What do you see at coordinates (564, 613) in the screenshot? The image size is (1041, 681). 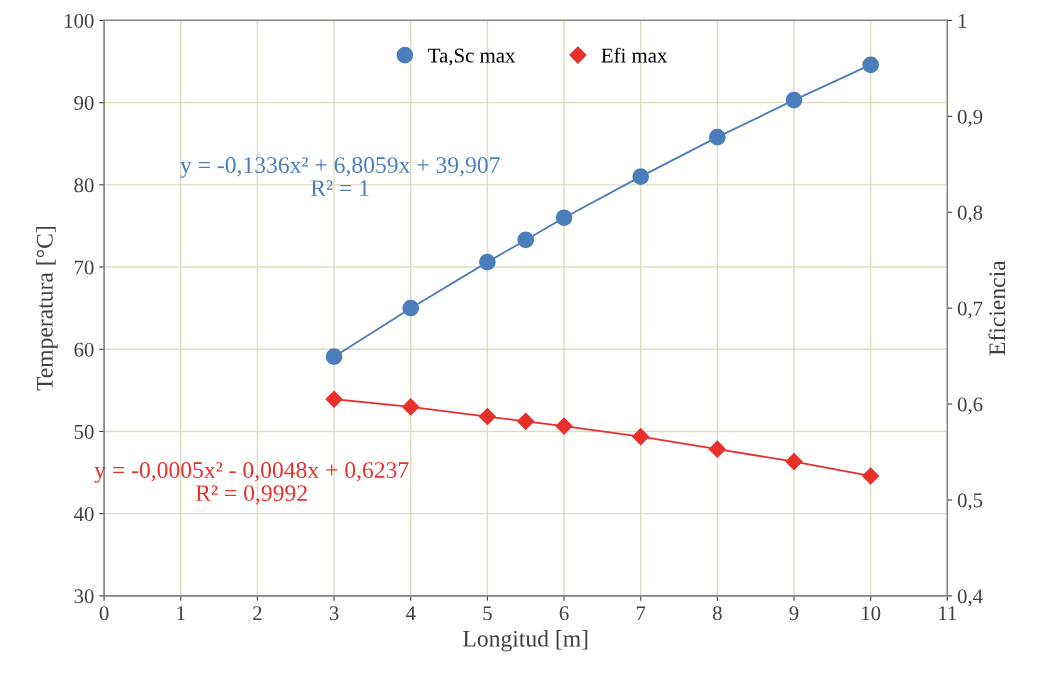 I see `x-tick-label: 6` at bounding box center [564, 613].